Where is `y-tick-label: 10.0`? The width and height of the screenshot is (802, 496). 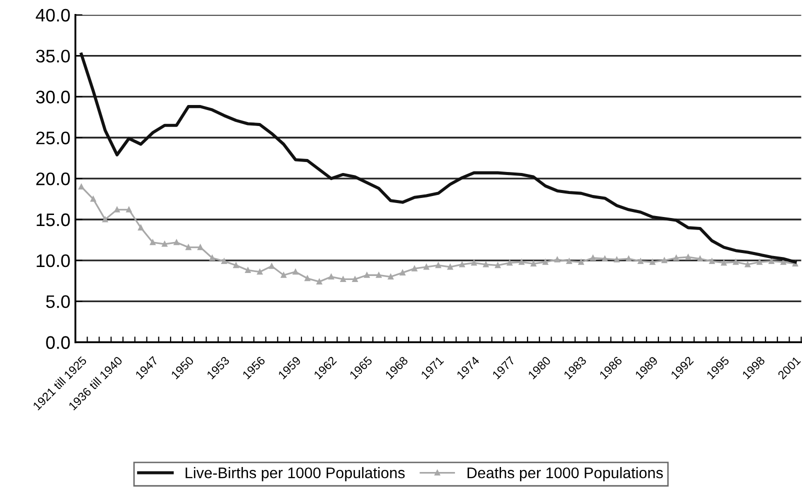
y-tick-label: 10.0 is located at coordinates (53, 261).